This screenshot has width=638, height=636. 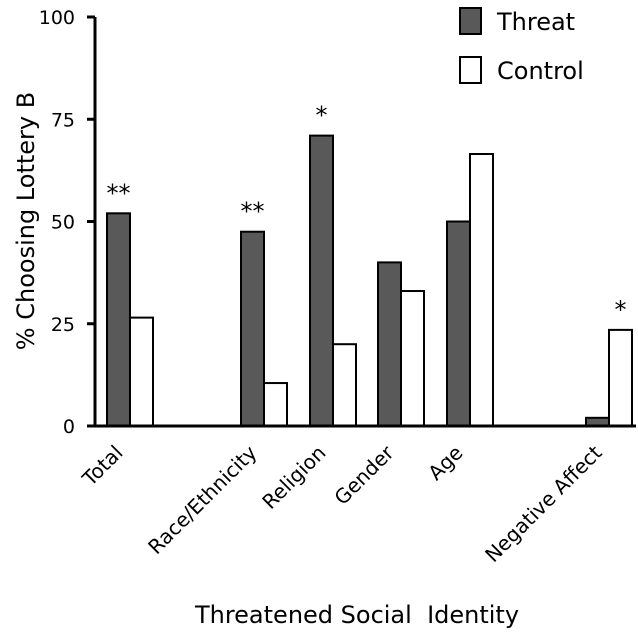 What do you see at coordinates (521, 46) in the screenshot?
I see `legend: Threat Control` at bounding box center [521, 46].